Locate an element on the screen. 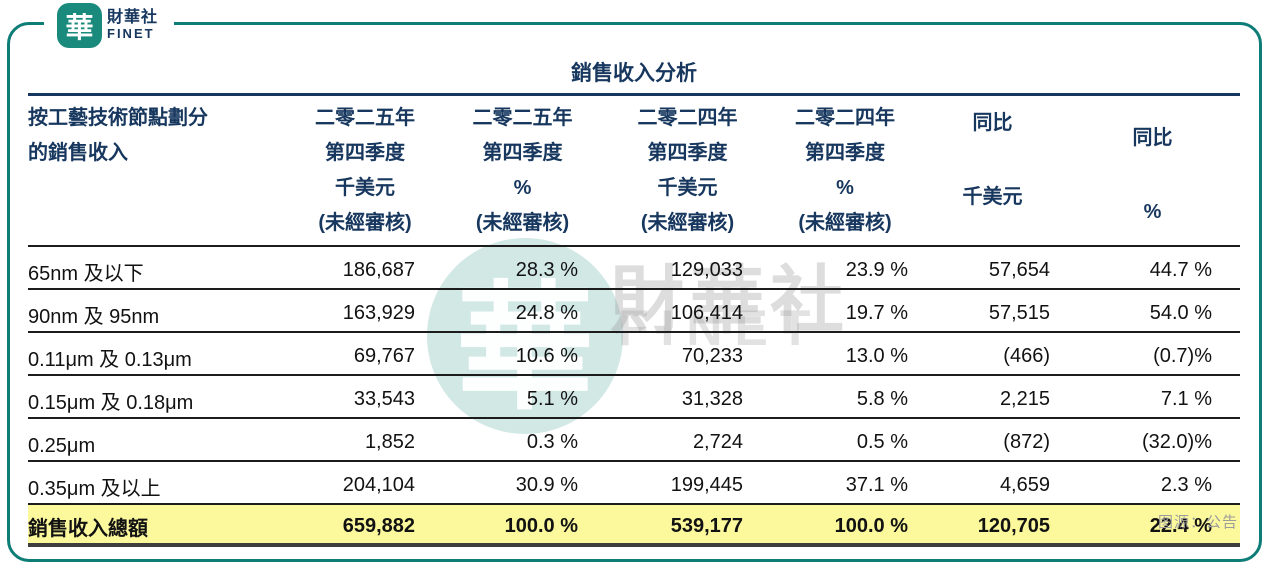 The width and height of the screenshot is (1268, 586). table-title: 銷售收入分析 is located at coordinates (634, 73).